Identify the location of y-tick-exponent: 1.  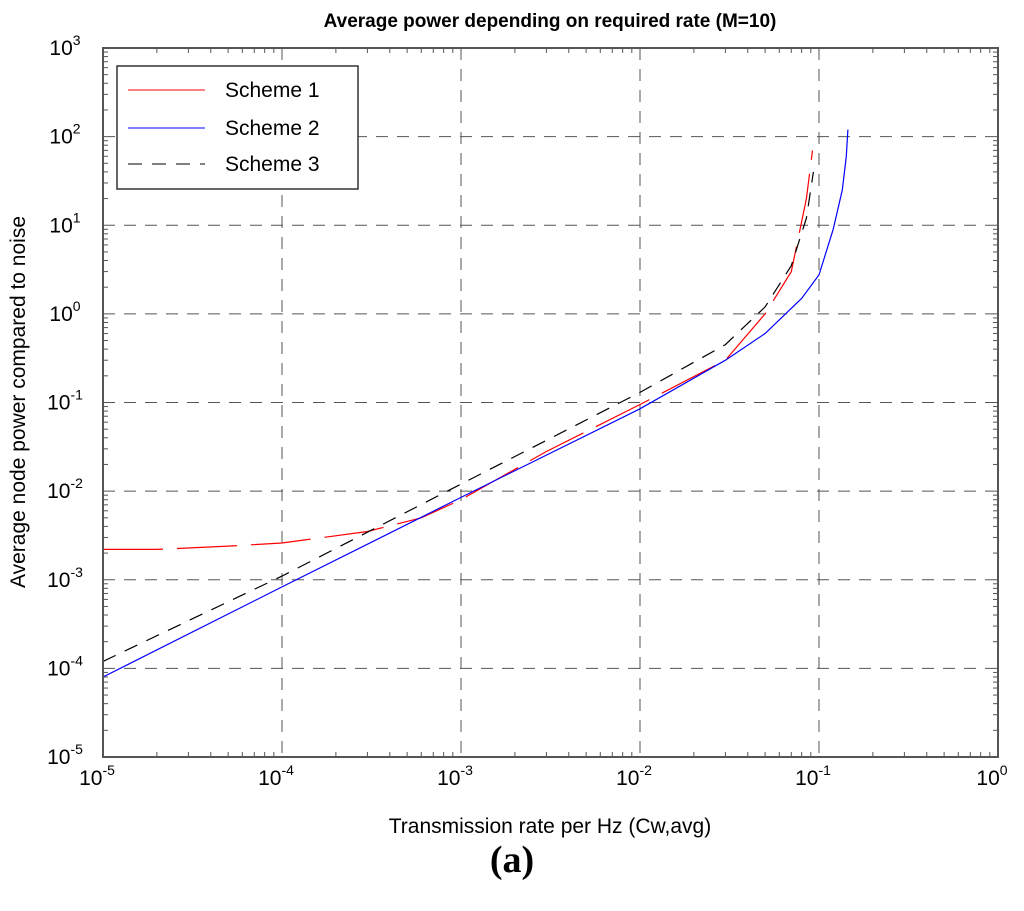
(77, 217).